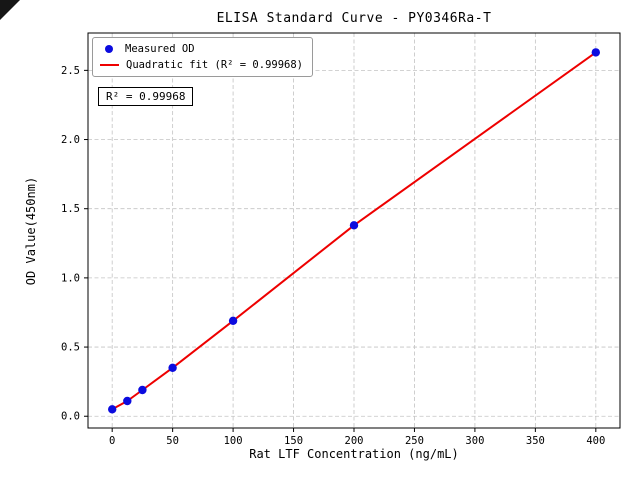 The height and width of the screenshot is (480, 640). Describe the element at coordinates (74, 244) in the screenshot. I see `y-axis-ticks: 0.0 0.5 1.0 1.5 2.0 2.5` at that location.